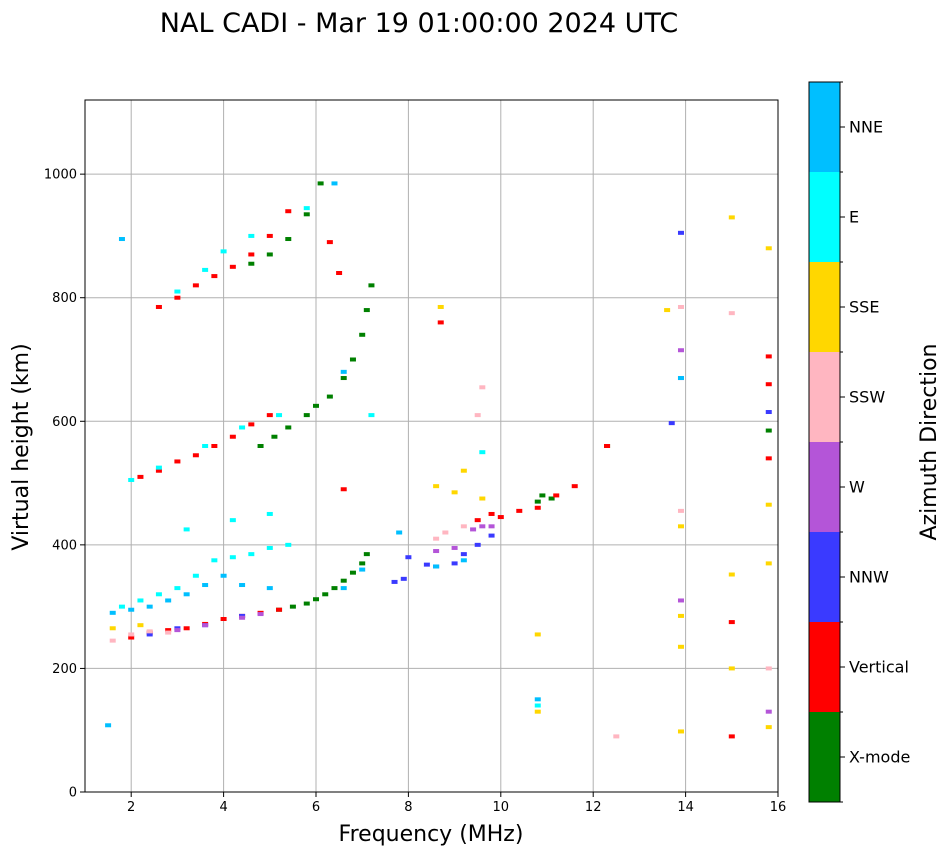 The image size is (951, 856). What do you see at coordinates (824, 667) in the screenshot?
I see `colorbar-swatch-vertical` at bounding box center [824, 667].